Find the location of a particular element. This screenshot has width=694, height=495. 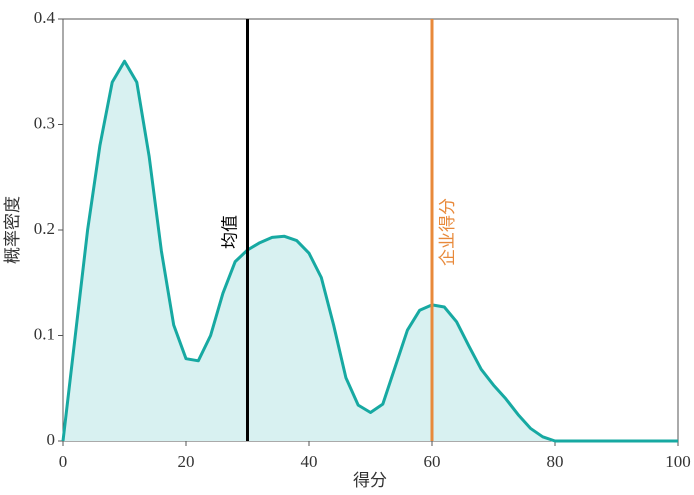

y-tick-label: 0 is located at coordinates (51, 439).